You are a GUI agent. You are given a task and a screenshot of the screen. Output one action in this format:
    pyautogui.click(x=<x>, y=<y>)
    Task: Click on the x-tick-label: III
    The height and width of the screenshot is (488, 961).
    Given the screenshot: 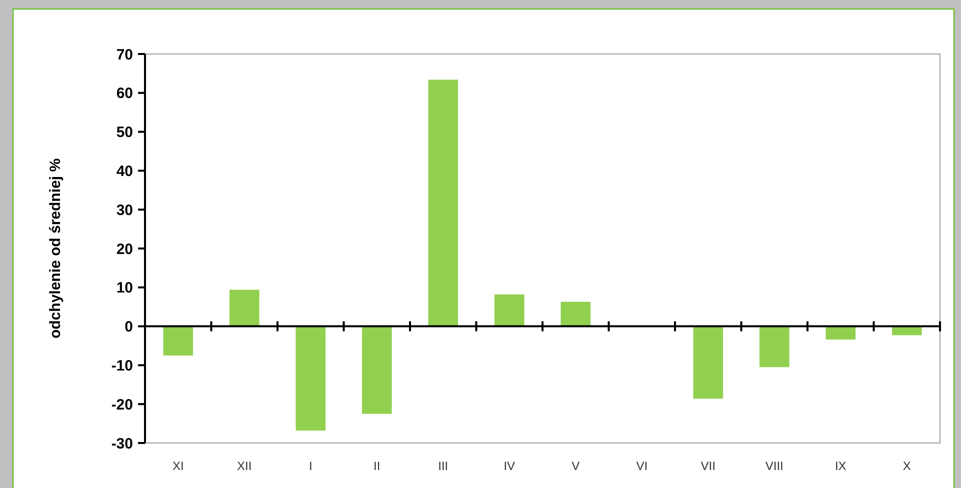 What is the action you would take?
    pyautogui.click(x=443, y=466)
    